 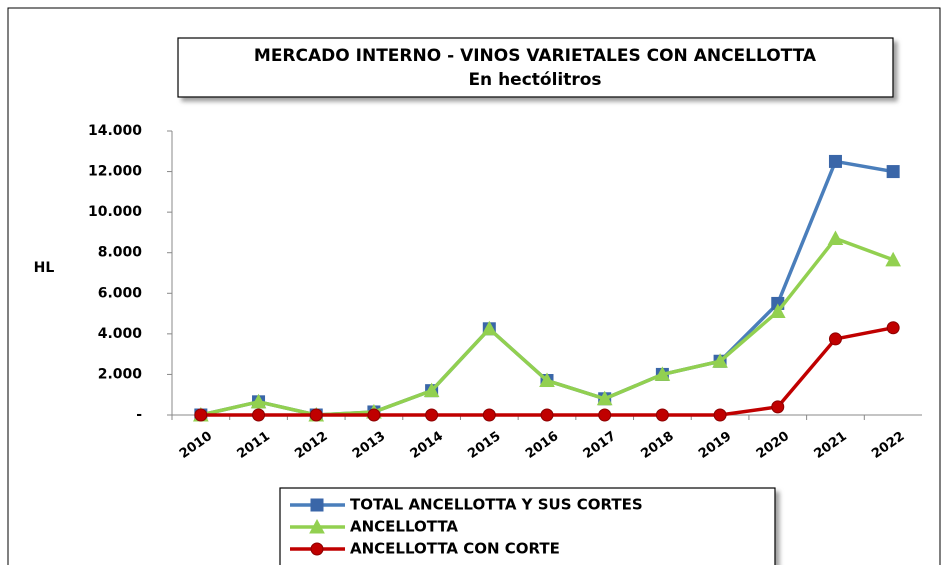 I want to click on x-tick-label: 2020, so click(x=773, y=445).